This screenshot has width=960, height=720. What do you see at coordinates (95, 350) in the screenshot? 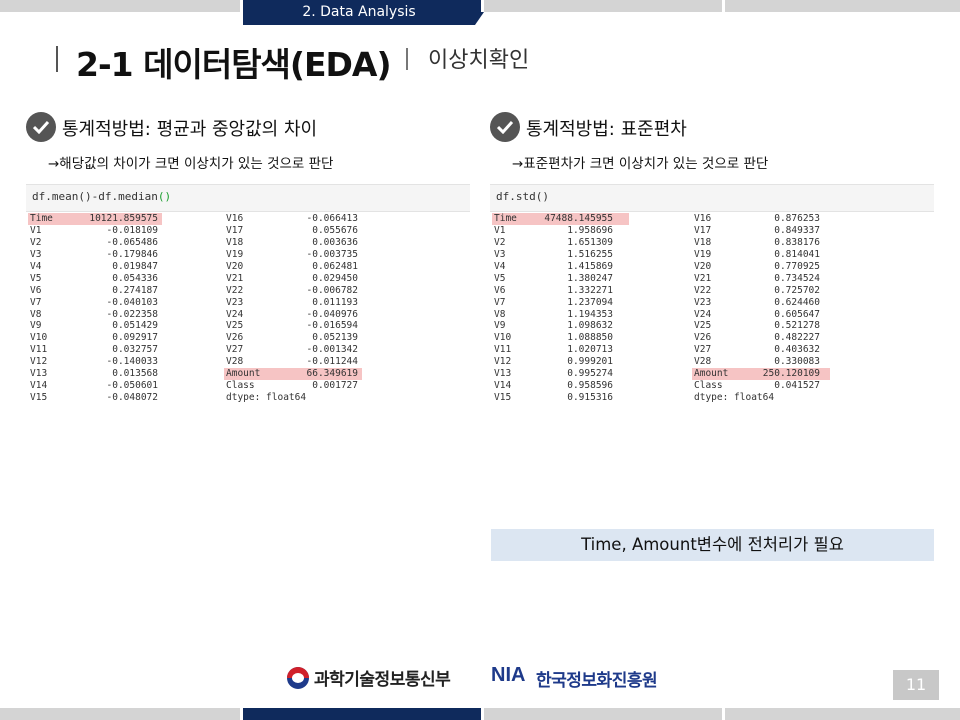
I see `output-row: V11 0.032757` at bounding box center [95, 350].